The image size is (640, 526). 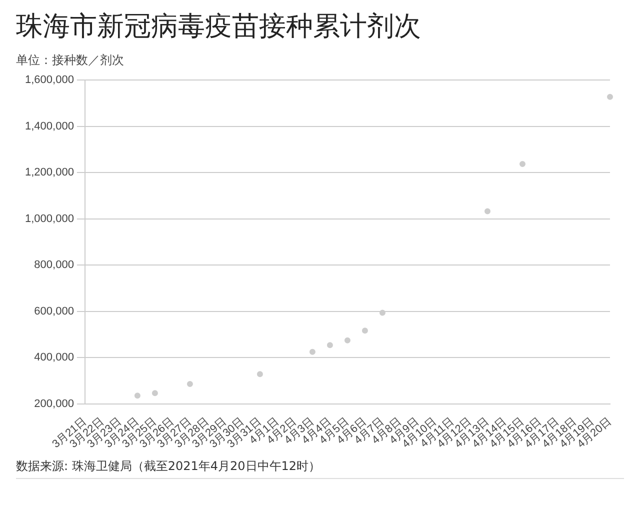 What do you see at coordinates (54, 358) in the screenshot?
I see `y-tick-label: 400,000` at bounding box center [54, 358].